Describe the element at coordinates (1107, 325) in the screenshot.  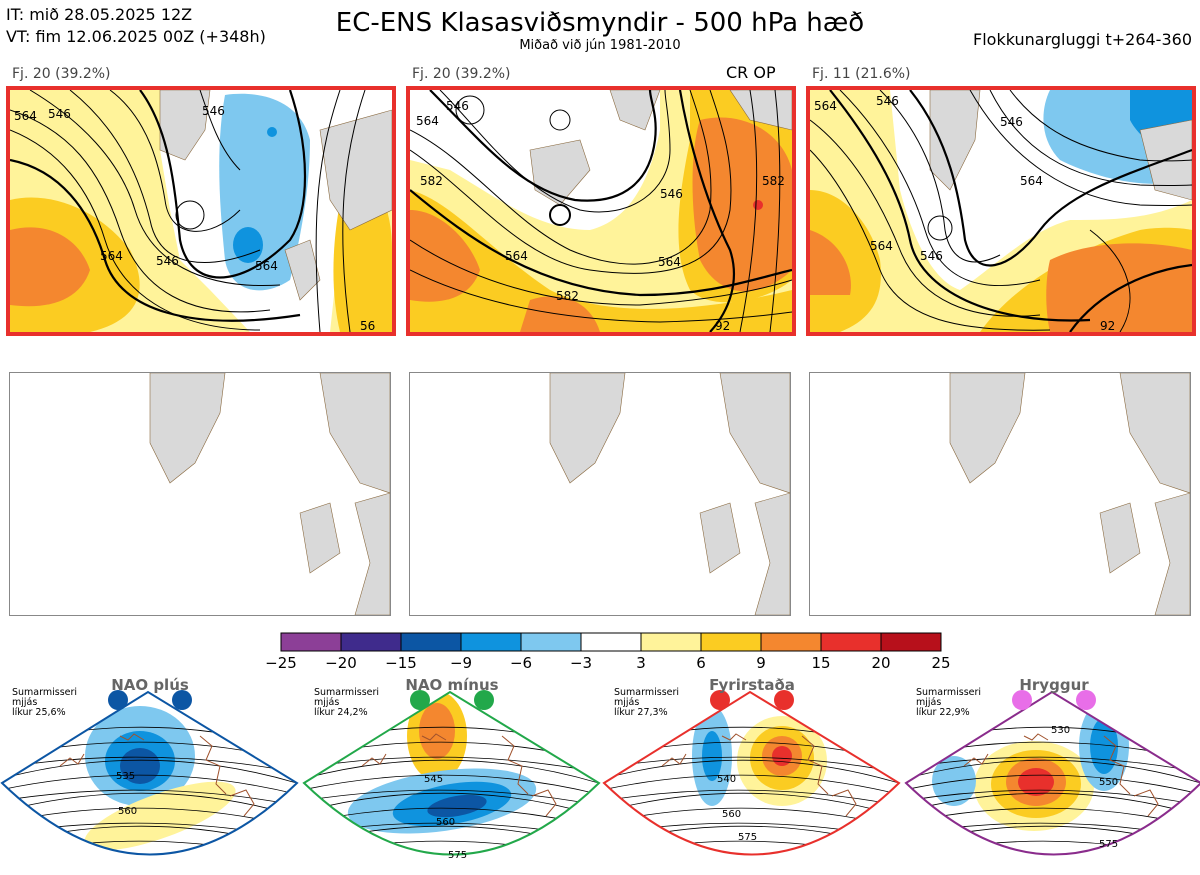
I see `cluster-3-contour-label: 92` at that location.